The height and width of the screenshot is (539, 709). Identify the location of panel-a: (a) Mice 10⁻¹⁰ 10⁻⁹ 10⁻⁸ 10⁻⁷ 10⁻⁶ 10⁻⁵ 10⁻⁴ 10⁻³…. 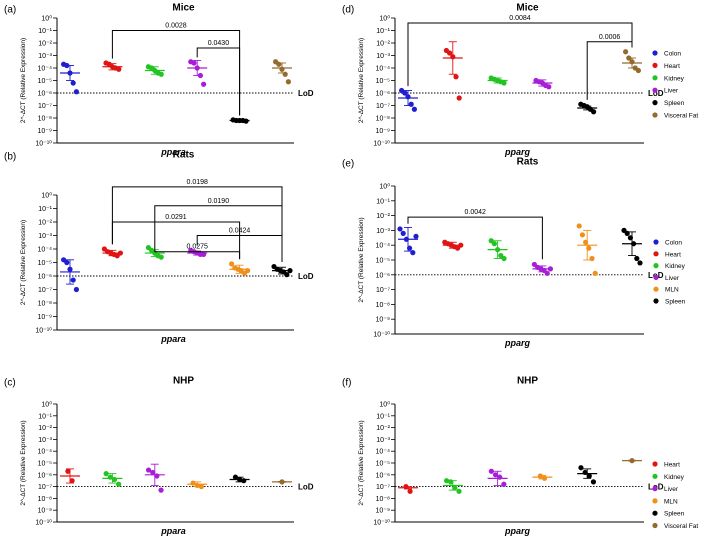
(159, 80).